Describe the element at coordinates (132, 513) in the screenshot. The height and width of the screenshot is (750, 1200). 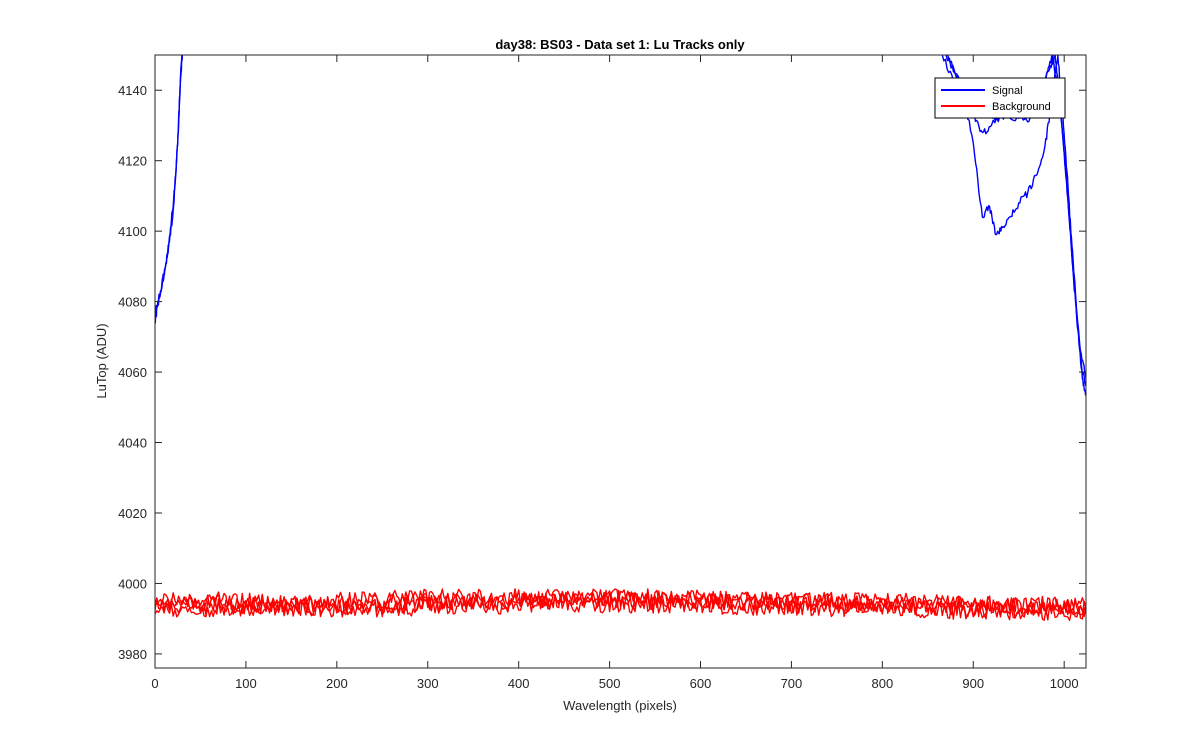
I see `y-tick-label: 4020` at that location.